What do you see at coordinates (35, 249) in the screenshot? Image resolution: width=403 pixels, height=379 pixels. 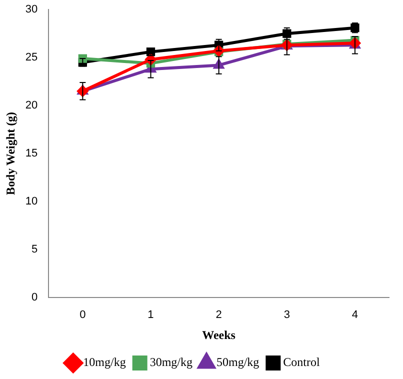 I see `y-tick-label: 5` at bounding box center [35, 249].